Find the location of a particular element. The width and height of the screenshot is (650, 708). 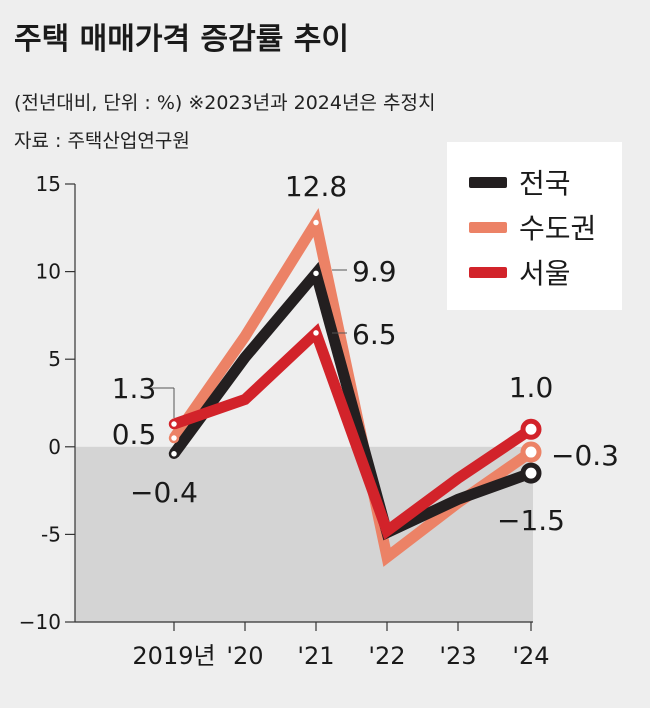

data-label-seoul: 1.0 is located at coordinates (531, 387).